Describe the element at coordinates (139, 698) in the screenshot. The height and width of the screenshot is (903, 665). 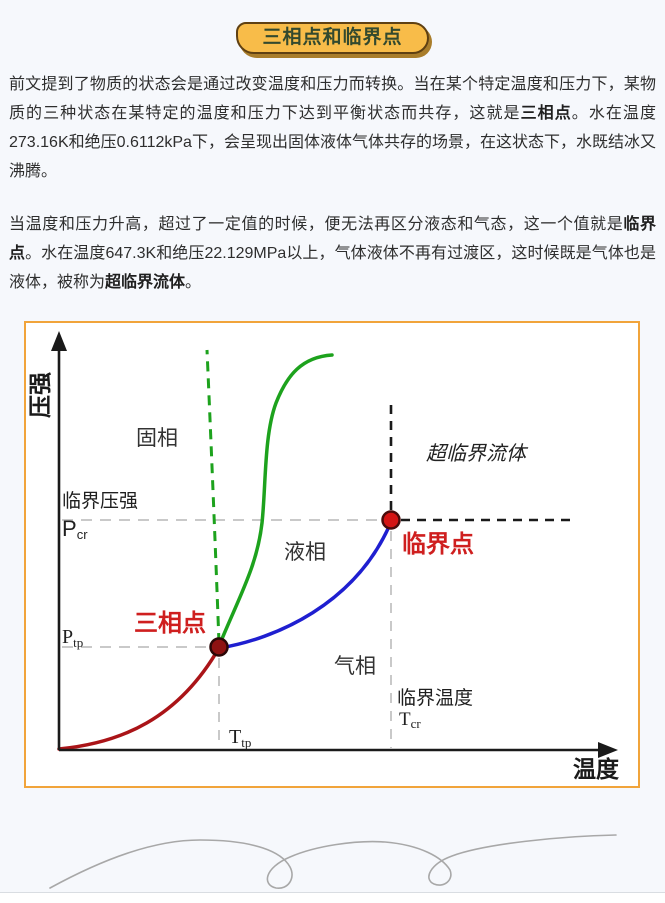
I see `sublimation-curve` at that location.